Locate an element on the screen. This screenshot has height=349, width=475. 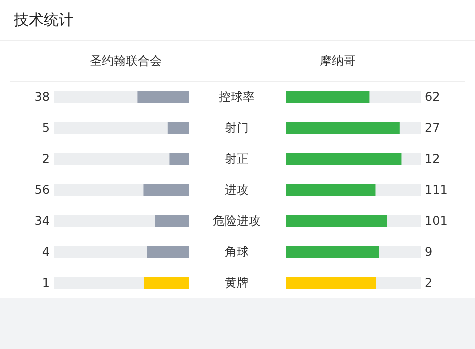
title: 技术统计 is located at coordinates (44, 20).